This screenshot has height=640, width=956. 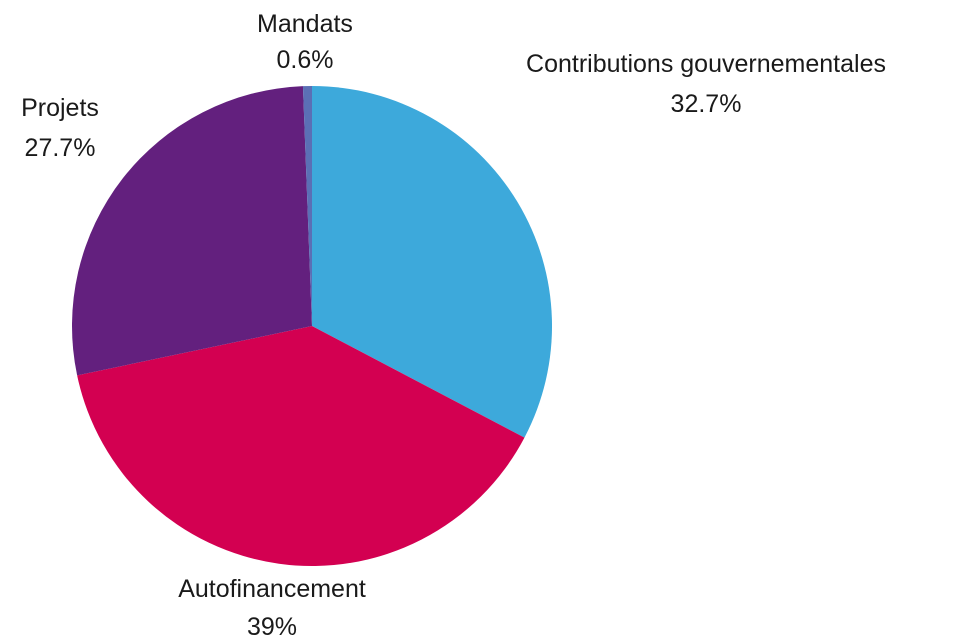 What do you see at coordinates (305, 60) in the screenshot?
I see `slice-label-value-mandats: 0.6%` at bounding box center [305, 60].